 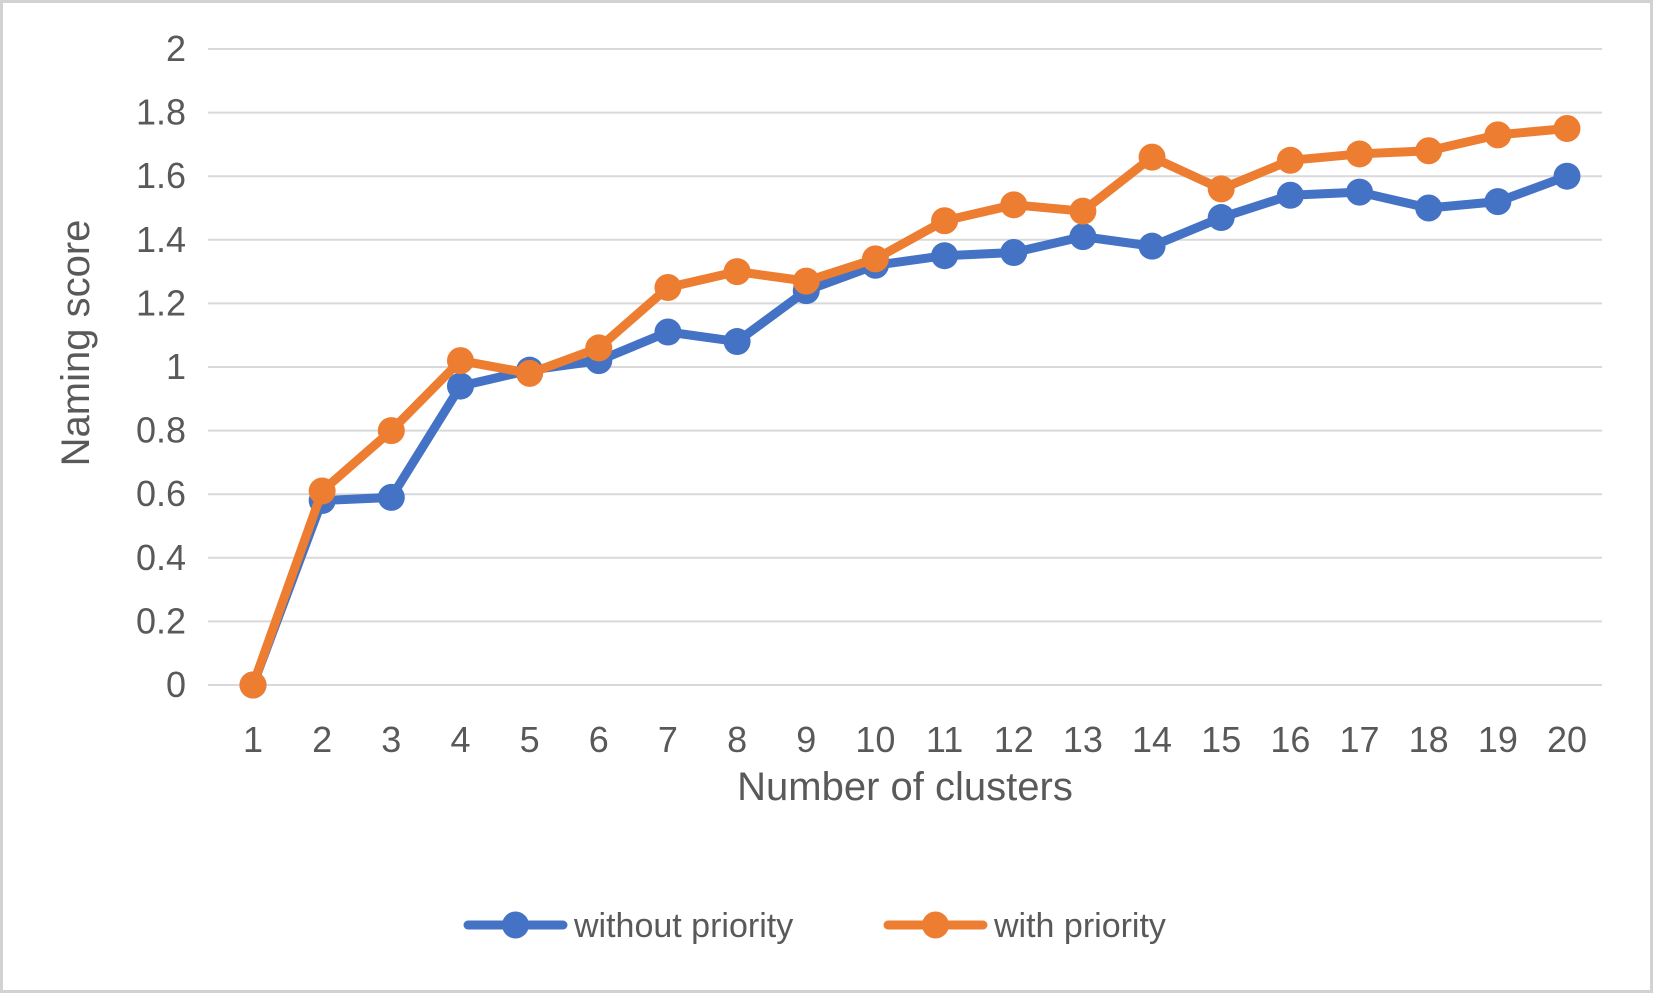 What do you see at coordinates (176, 48) in the screenshot?
I see `y-tick-label: 2` at bounding box center [176, 48].